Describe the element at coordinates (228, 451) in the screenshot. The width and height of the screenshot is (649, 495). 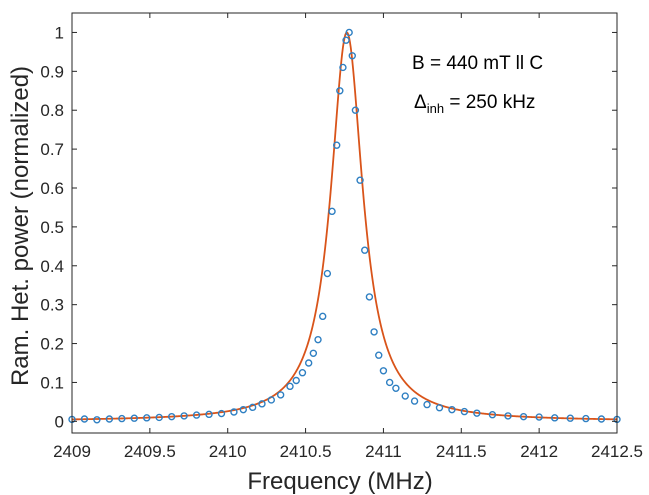
I see `x-tick-label: 2410` at that location.